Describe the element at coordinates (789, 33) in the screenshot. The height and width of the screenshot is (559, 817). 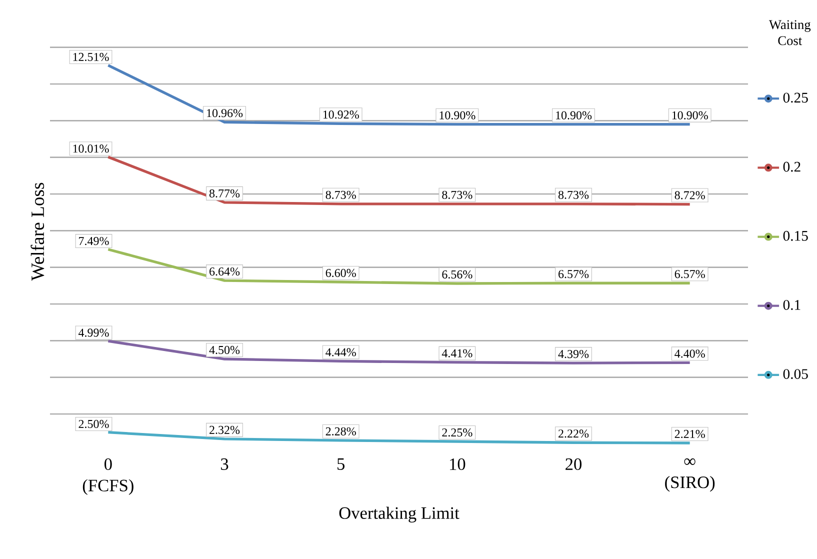
I see `legend-title: Waiting Cost` at that location.